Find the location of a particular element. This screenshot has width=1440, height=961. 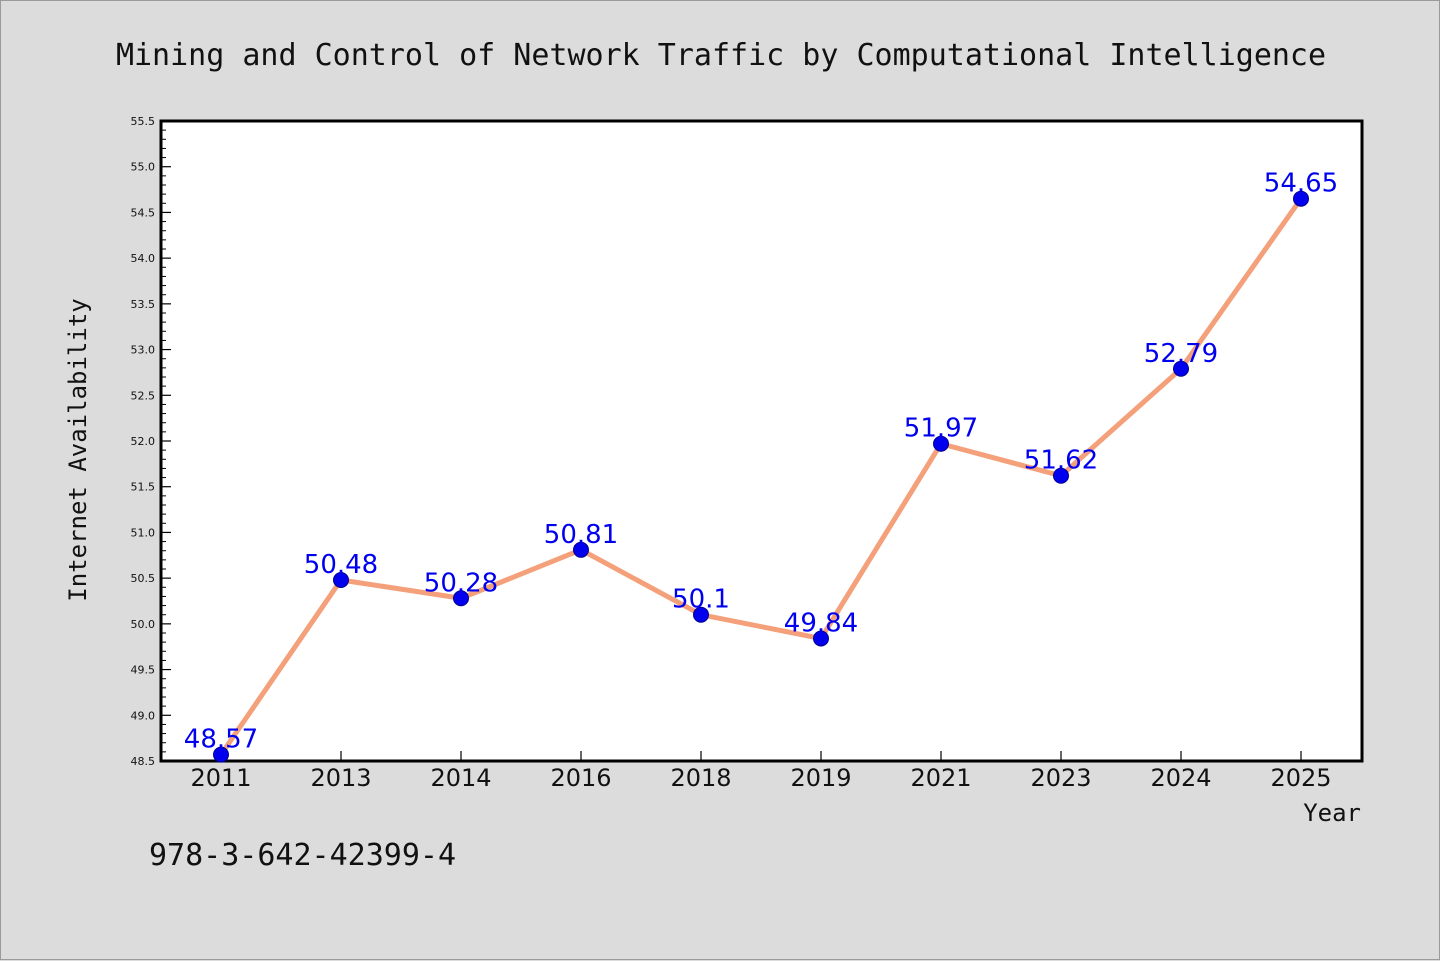

data-label: 50.28 is located at coordinates (461, 583).